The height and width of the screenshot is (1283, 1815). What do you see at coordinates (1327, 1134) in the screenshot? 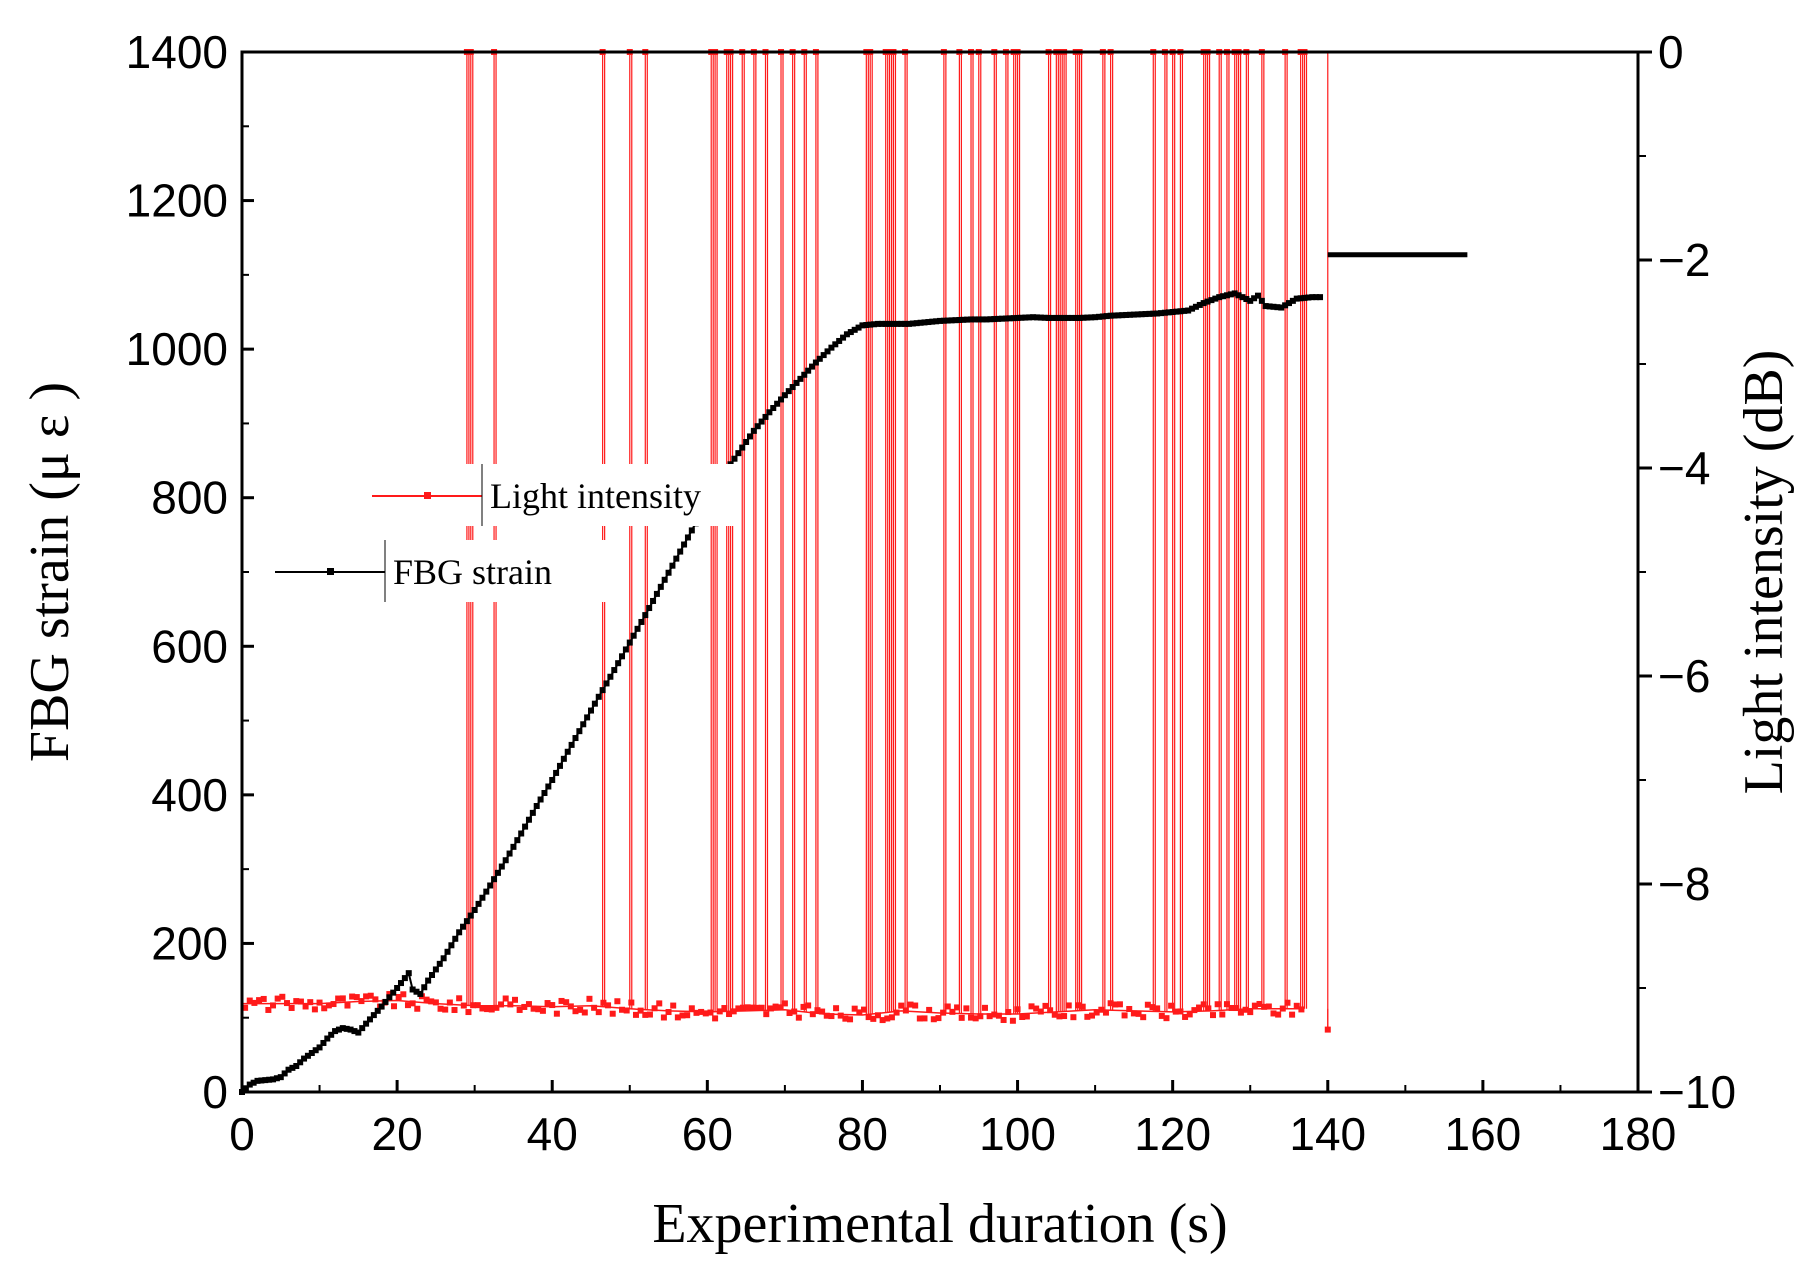
I see `x-tick-label: 140` at bounding box center [1327, 1134].